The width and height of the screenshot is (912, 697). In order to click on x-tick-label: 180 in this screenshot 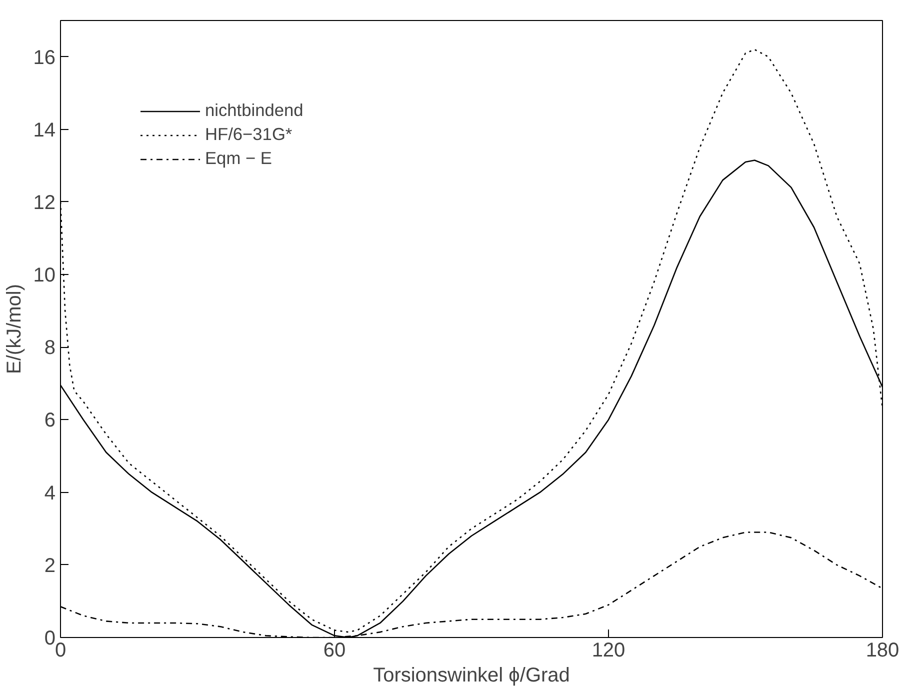, I will do `click(883, 651)`.